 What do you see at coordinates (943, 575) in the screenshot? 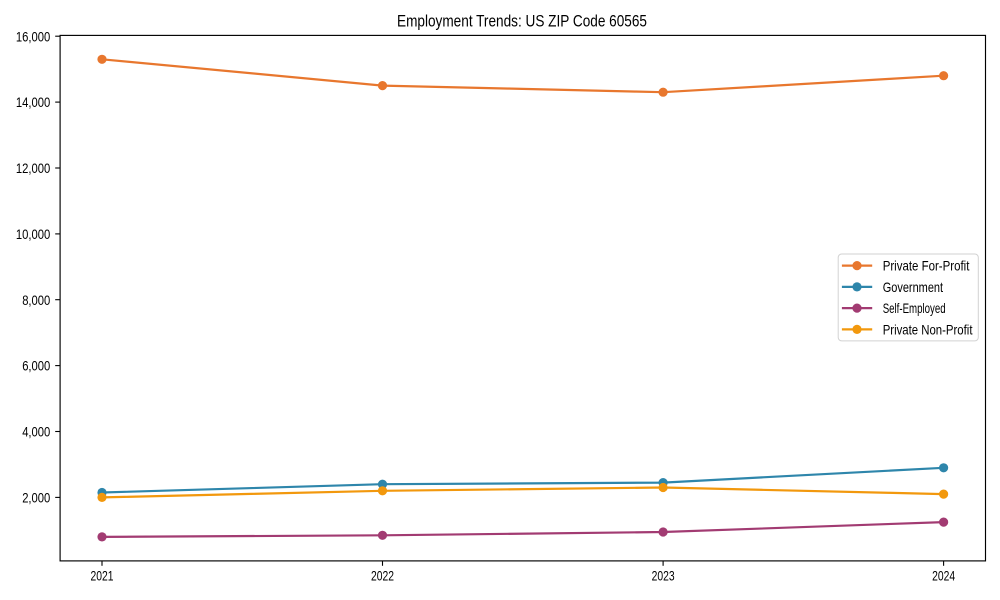
I see `svg-text: 2024` at bounding box center [943, 575].